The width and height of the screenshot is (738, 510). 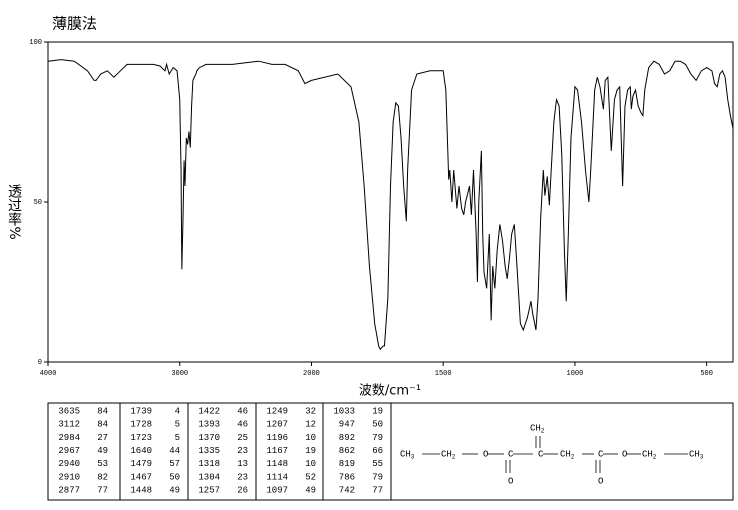 What do you see at coordinates (347, 477) in the screenshot?
I see `peak-wavenumber: 786` at bounding box center [347, 477].